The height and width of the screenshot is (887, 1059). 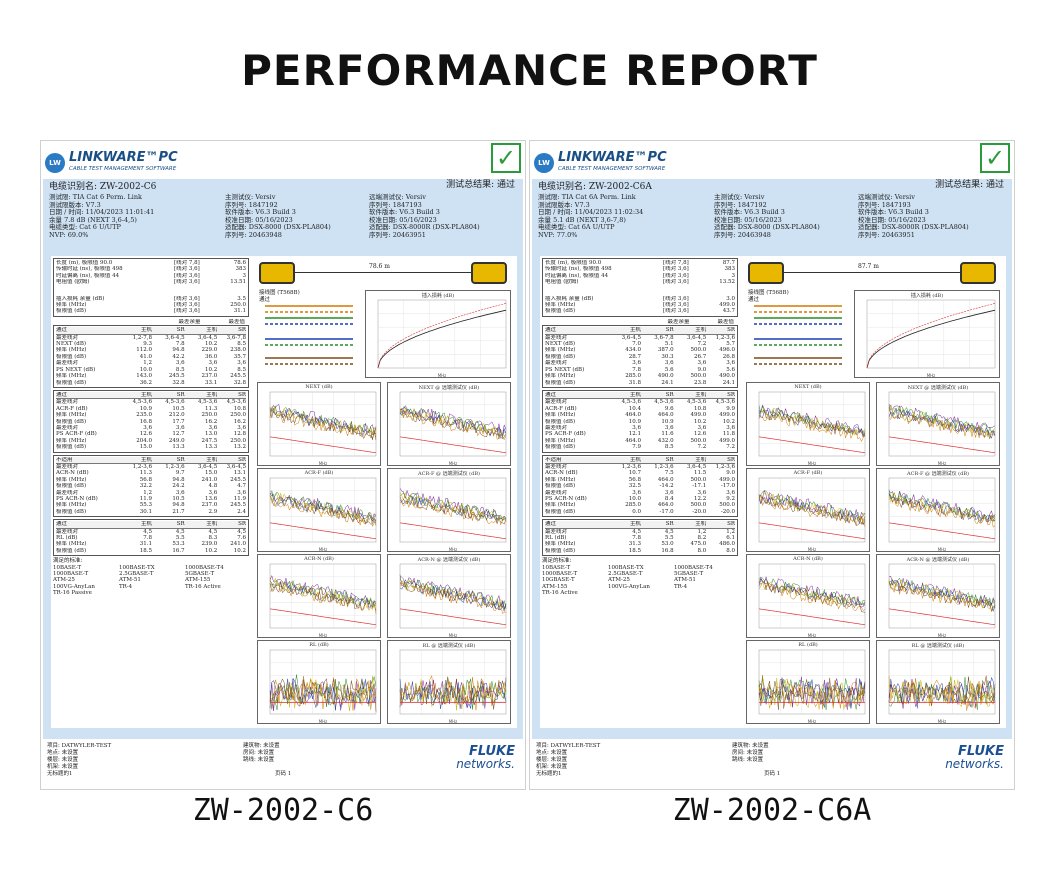 I want to click on standard-item: 2.5GBASE-T, so click(x=136, y=574).